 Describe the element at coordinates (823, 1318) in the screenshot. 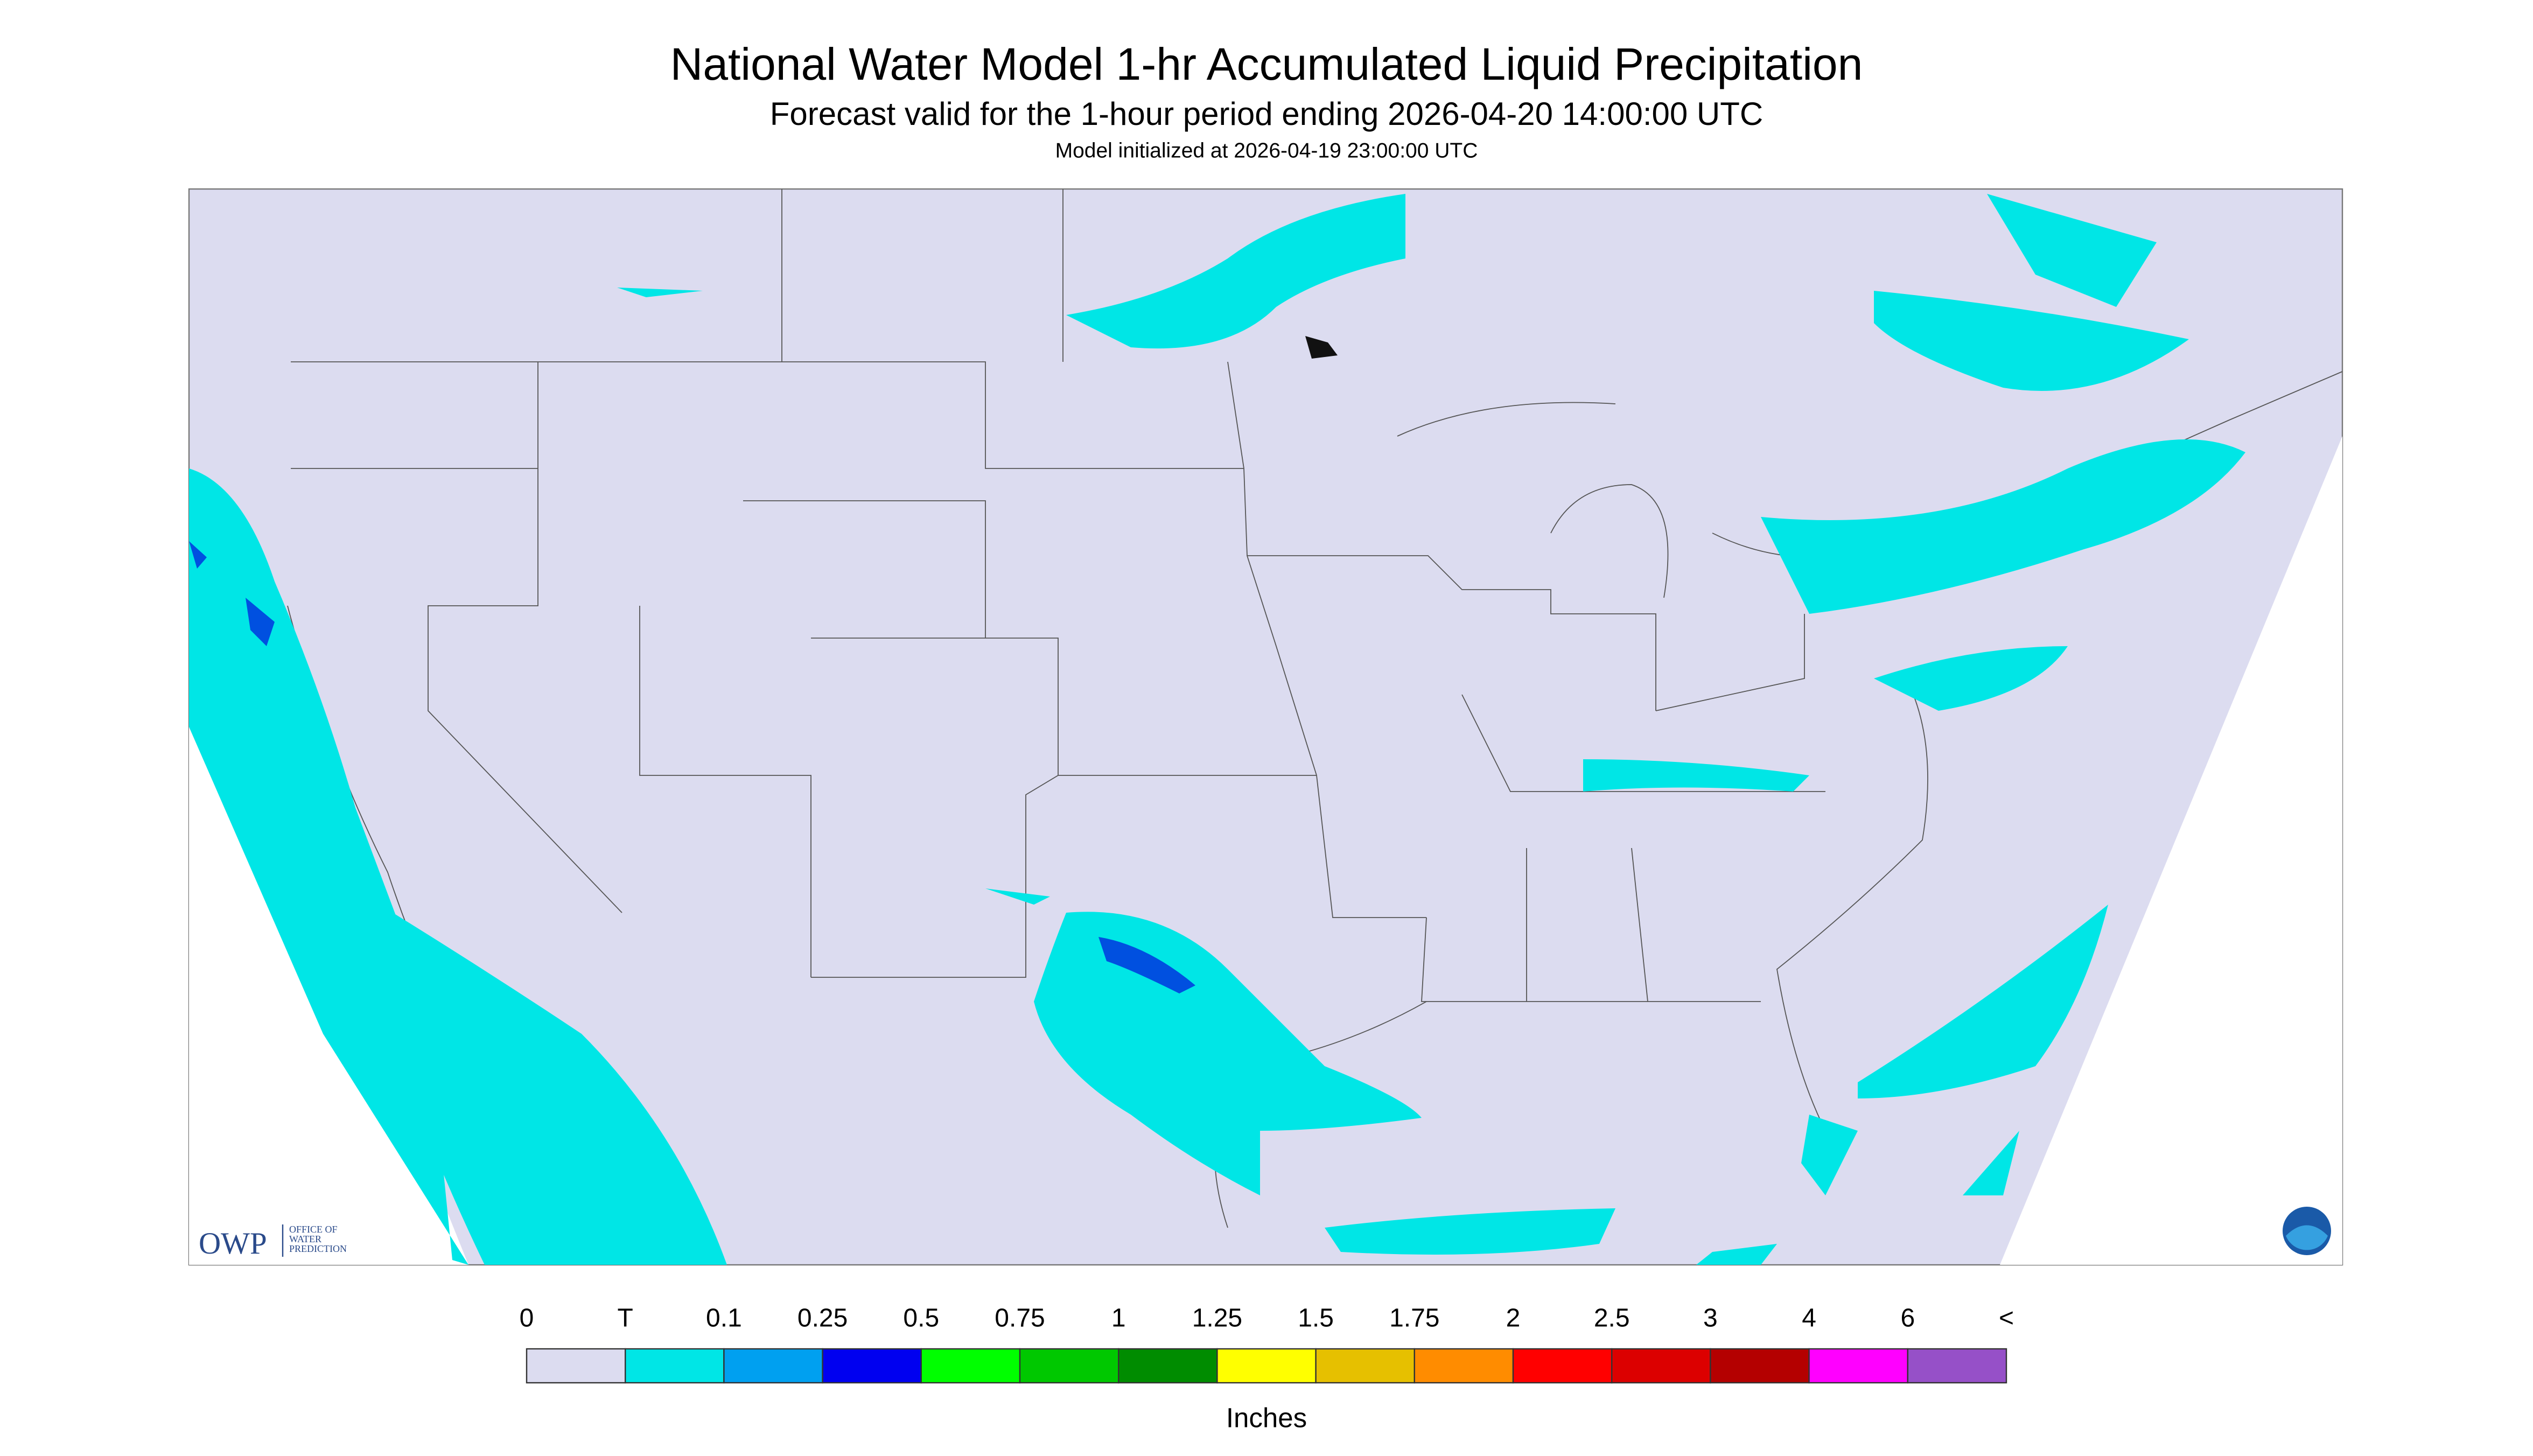

I see `legend-label: 0.25` at that location.